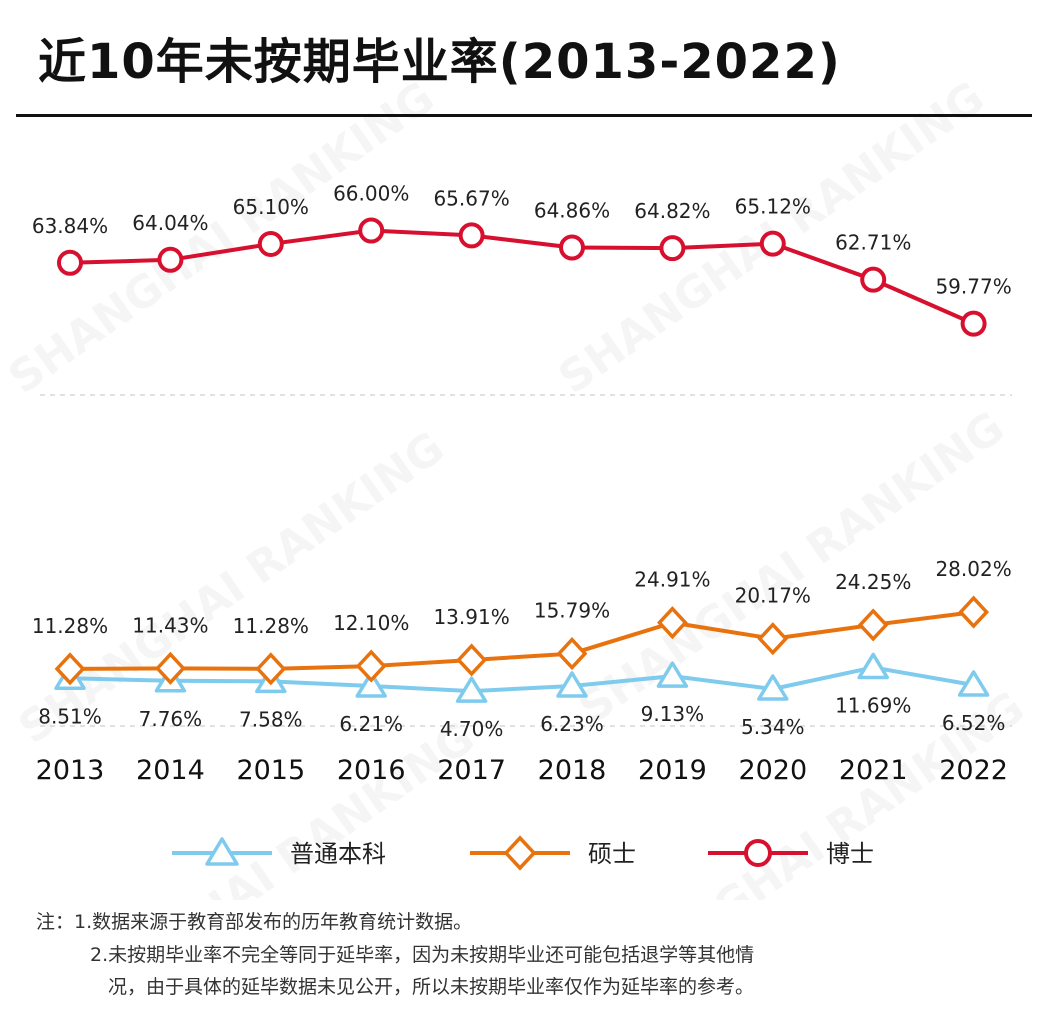 Image resolution: width=1055 pixels, height=1028 pixels. I want to click on chart-title: 近10年未按期毕业率(2013-2022), so click(439, 62).